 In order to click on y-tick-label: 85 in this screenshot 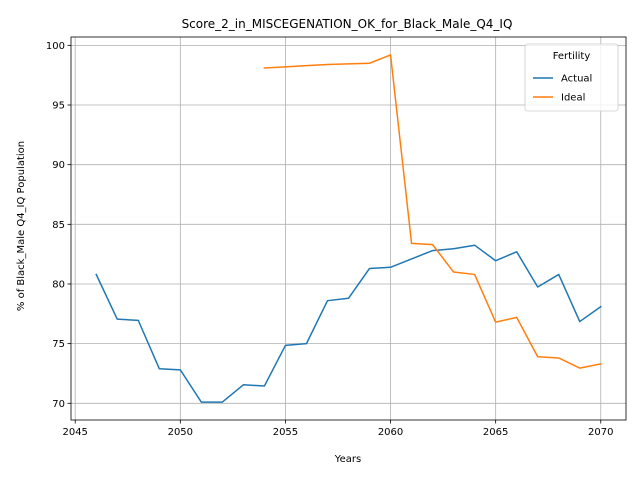, I will do `click(58, 225)`.